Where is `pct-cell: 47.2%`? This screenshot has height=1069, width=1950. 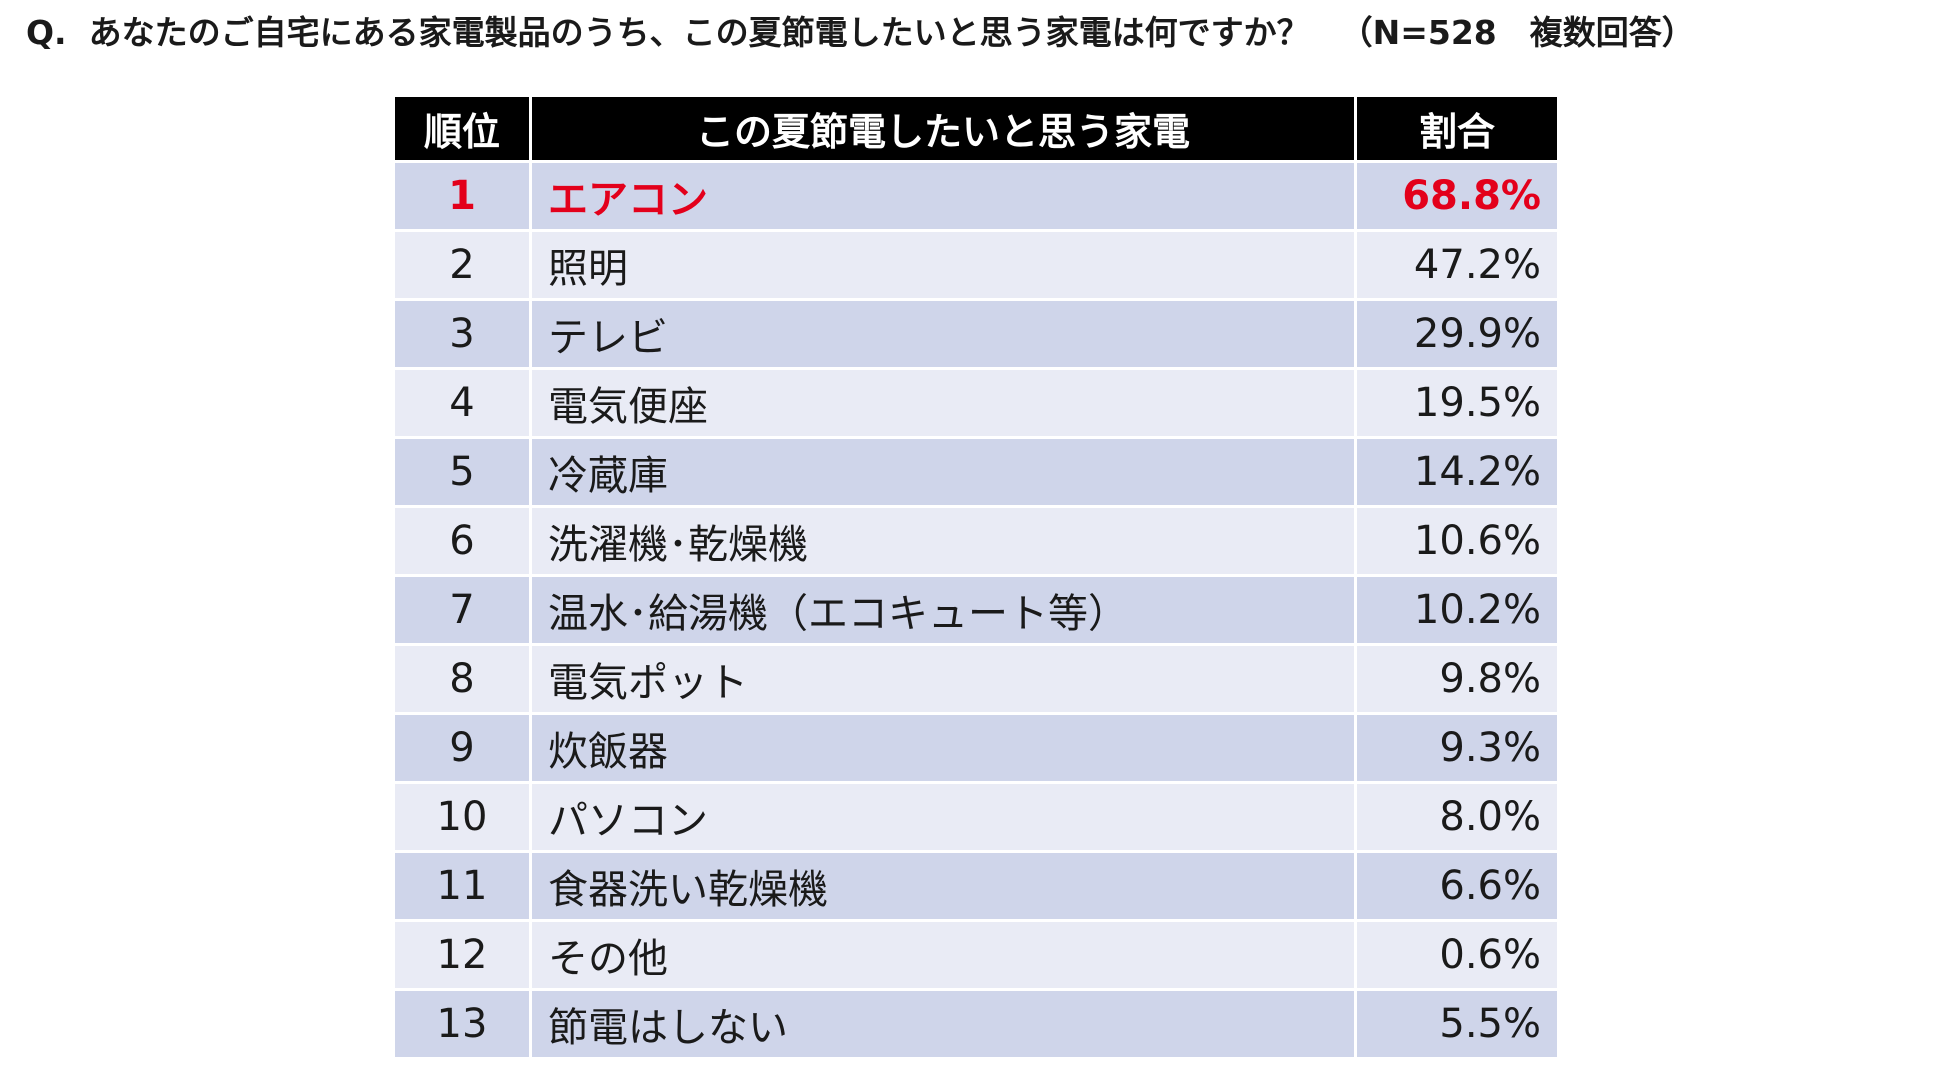
pct-cell: 47.2% is located at coordinates (1457, 265).